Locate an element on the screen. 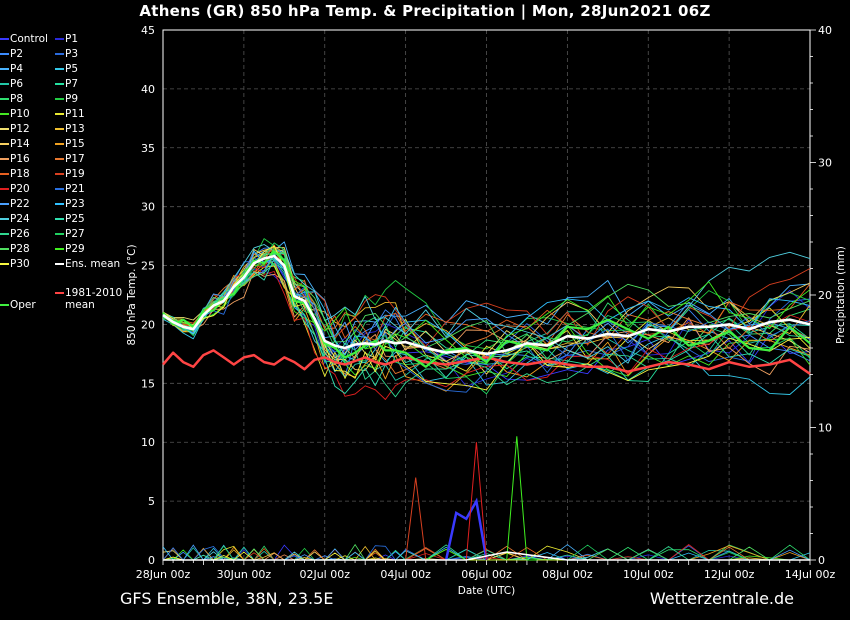 This screenshot has width=850, height=620. ens-mean-line is located at coordinates (486, 305).